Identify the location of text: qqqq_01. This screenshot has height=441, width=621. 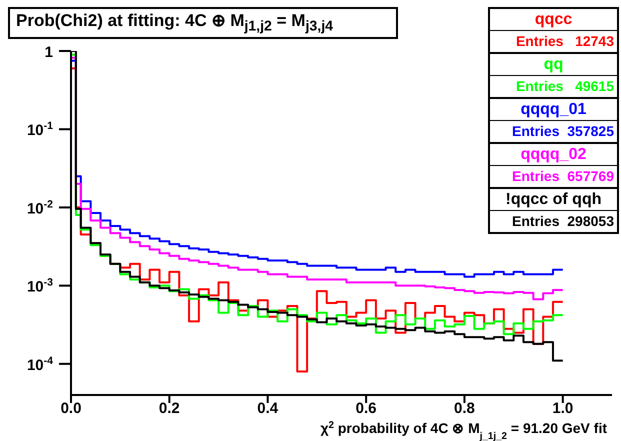
(553, 108).